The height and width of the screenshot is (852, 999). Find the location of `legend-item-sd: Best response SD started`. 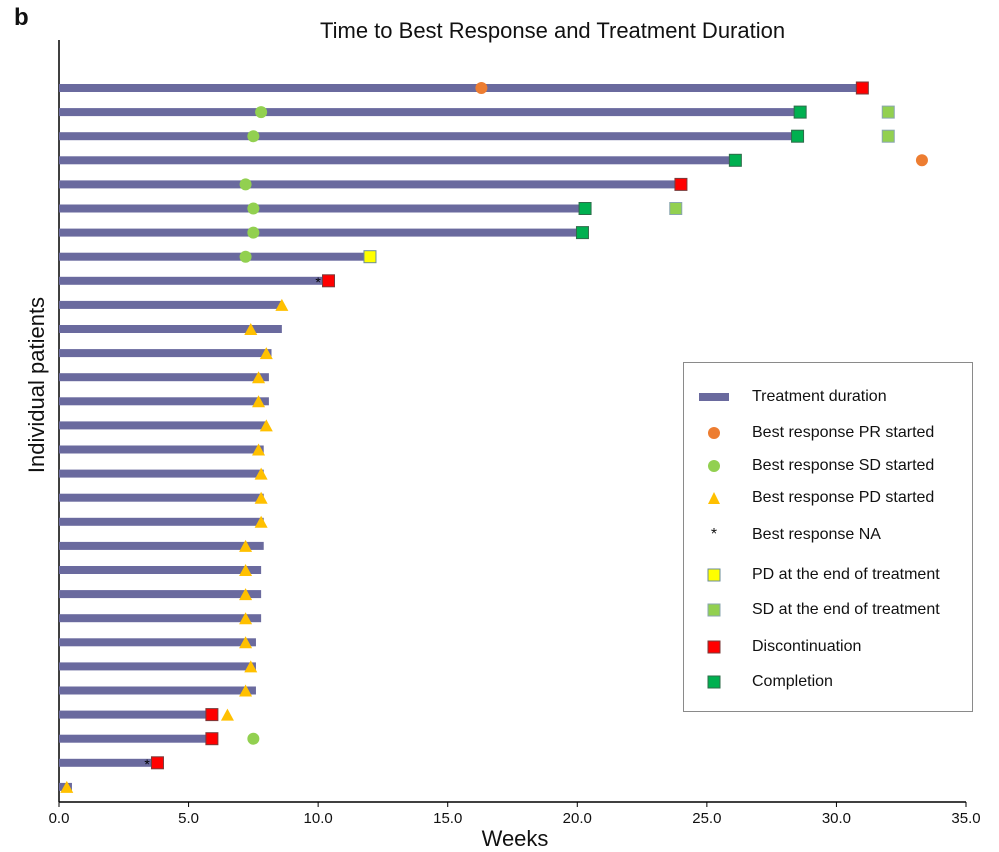

legend-item-sd: Best response SD started is located at coordinates (828, 466).